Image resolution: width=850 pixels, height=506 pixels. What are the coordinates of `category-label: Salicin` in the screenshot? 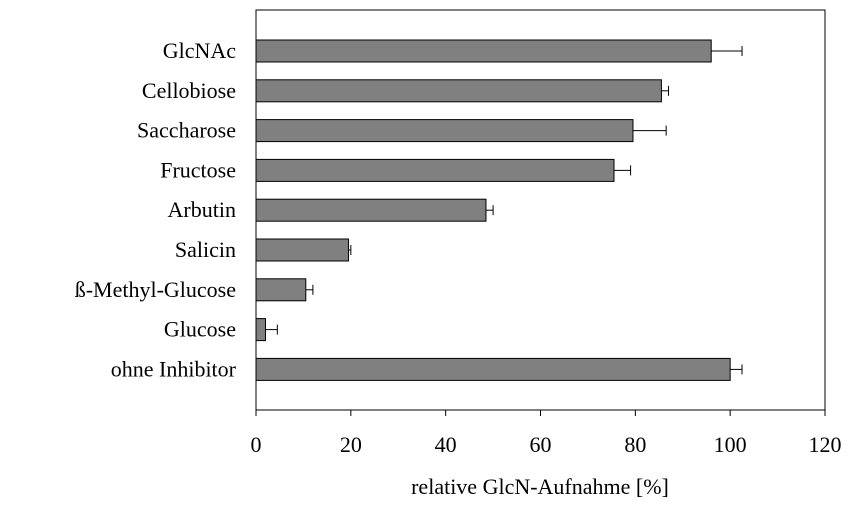 It's located at (205, 249).